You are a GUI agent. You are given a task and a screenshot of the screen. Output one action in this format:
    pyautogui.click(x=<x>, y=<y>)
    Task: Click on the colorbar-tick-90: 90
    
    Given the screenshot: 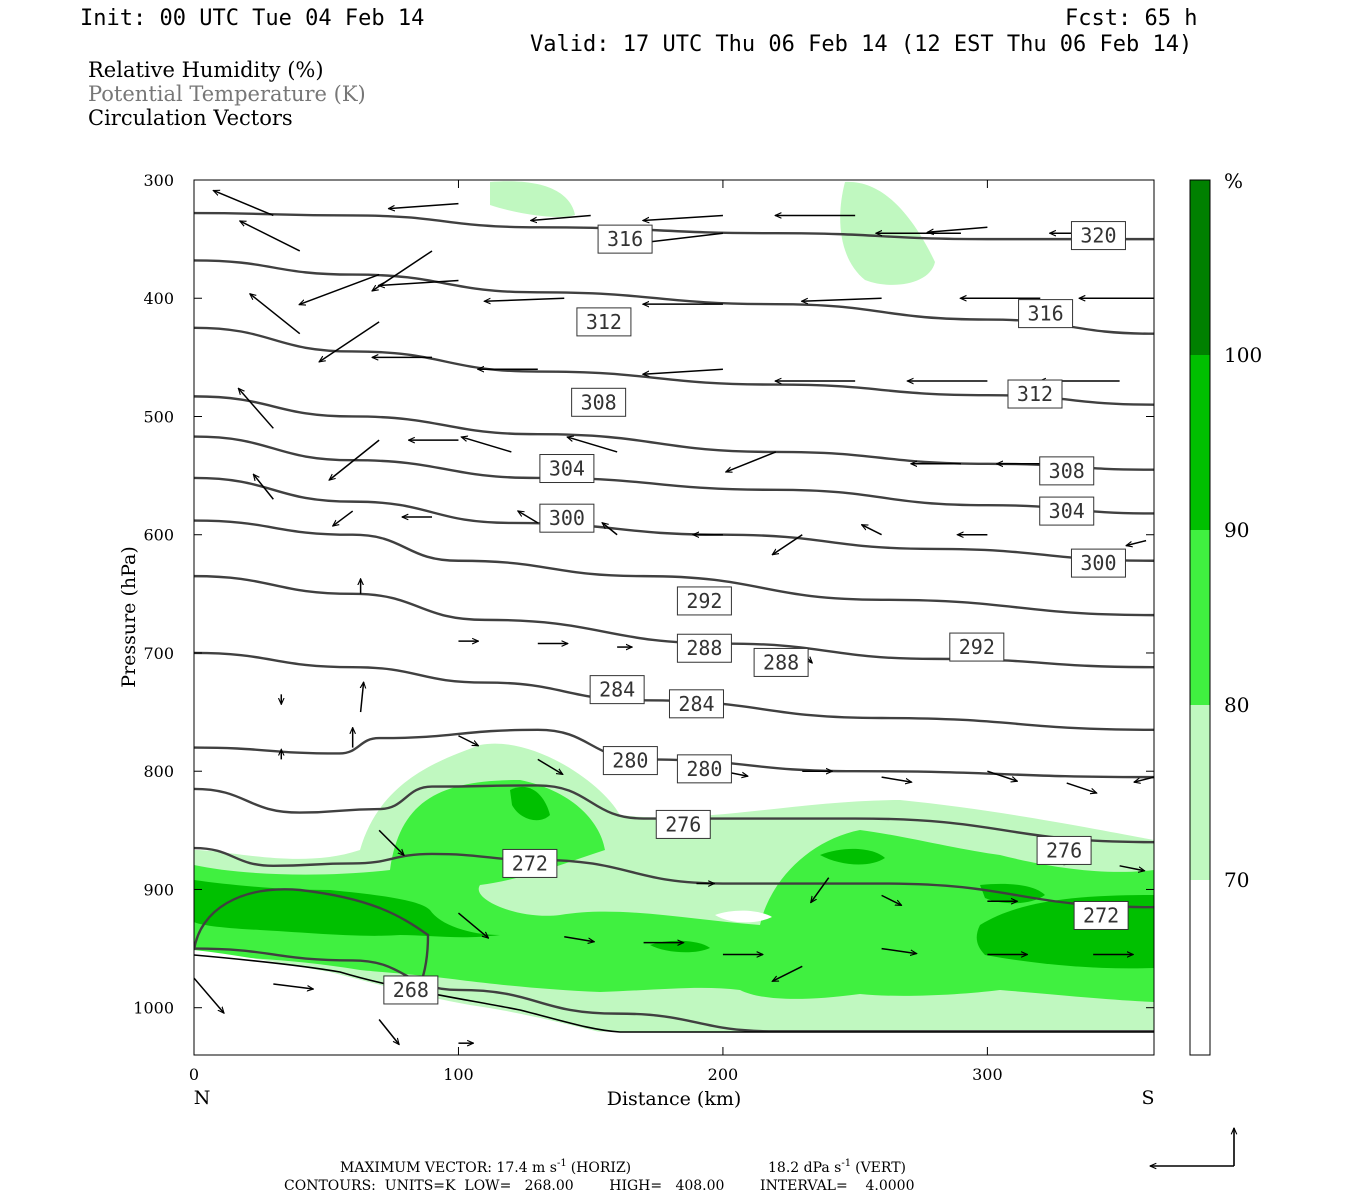 What is the action you would take?
    pyautogui.click(x=1236, y=530)
    